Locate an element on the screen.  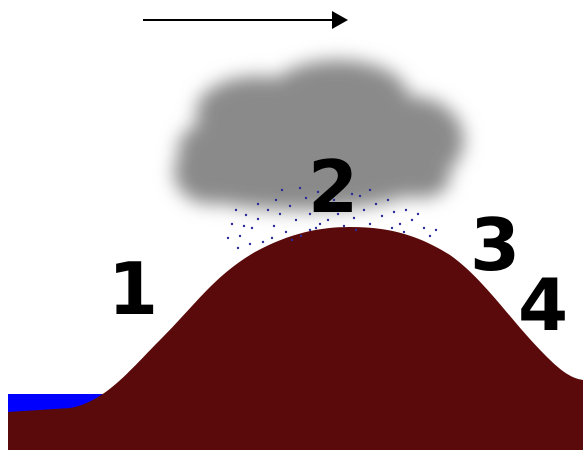
label-4: 4 is located at coordinates (543, 305).